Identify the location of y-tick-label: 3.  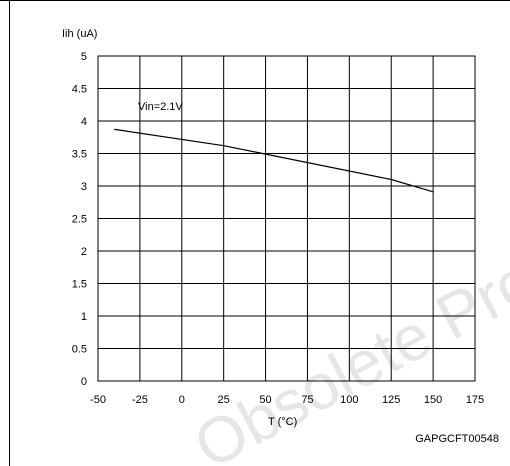
(84, 187).